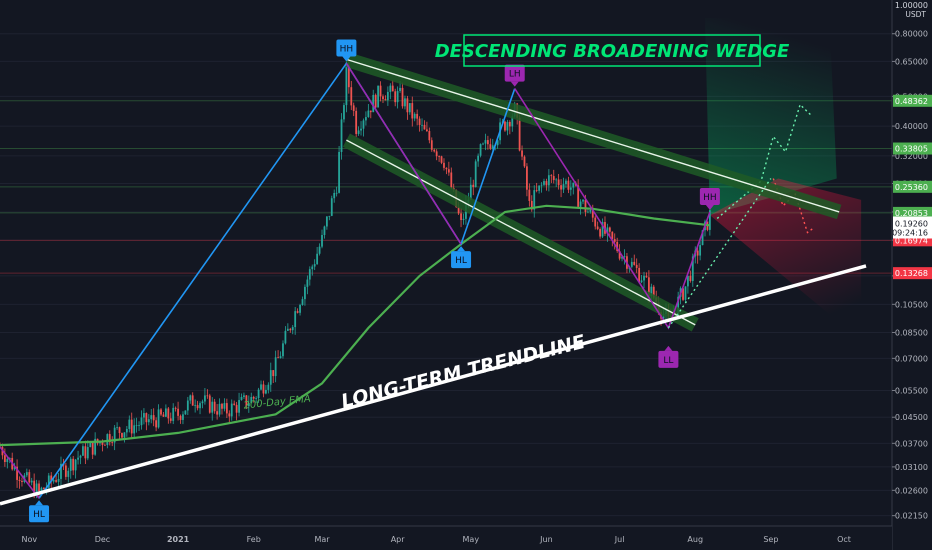 Image resolution: width=932 pixels, height=550 pixels. I want to click on time-tick-label: Mar, so click(322, 539).